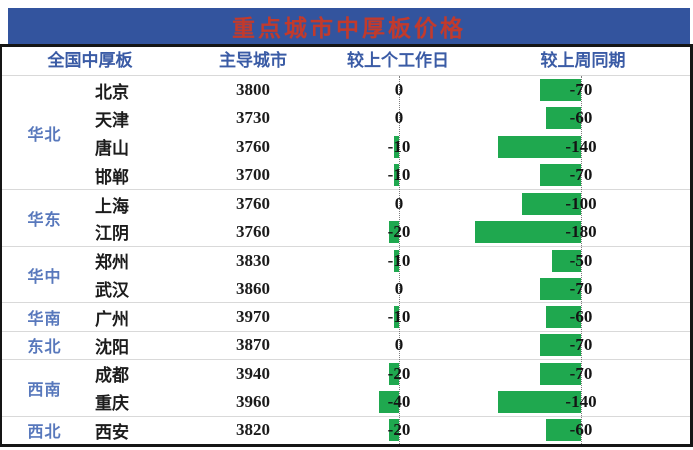  What do you see at coordinates (44, 277) in the screenshot?
I see `region-label: 华中` at bounding box center [44, 277].